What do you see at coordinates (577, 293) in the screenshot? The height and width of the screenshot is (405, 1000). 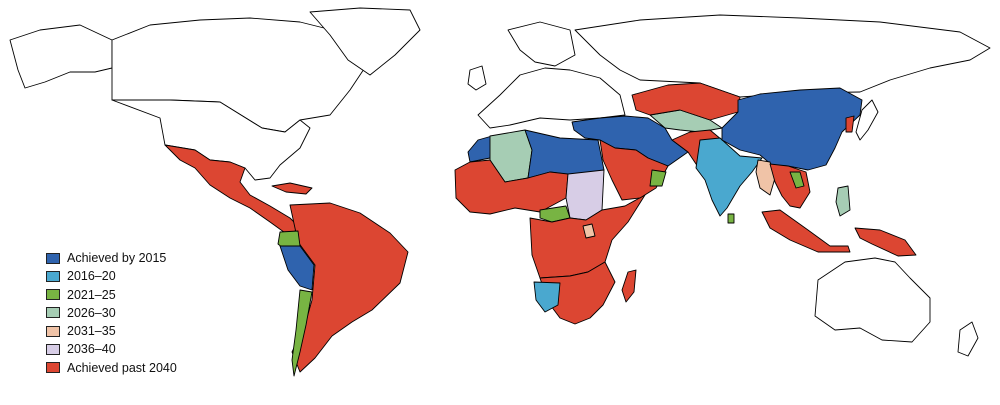 I see `region-southern-africa` at bounding box center [577, 293].